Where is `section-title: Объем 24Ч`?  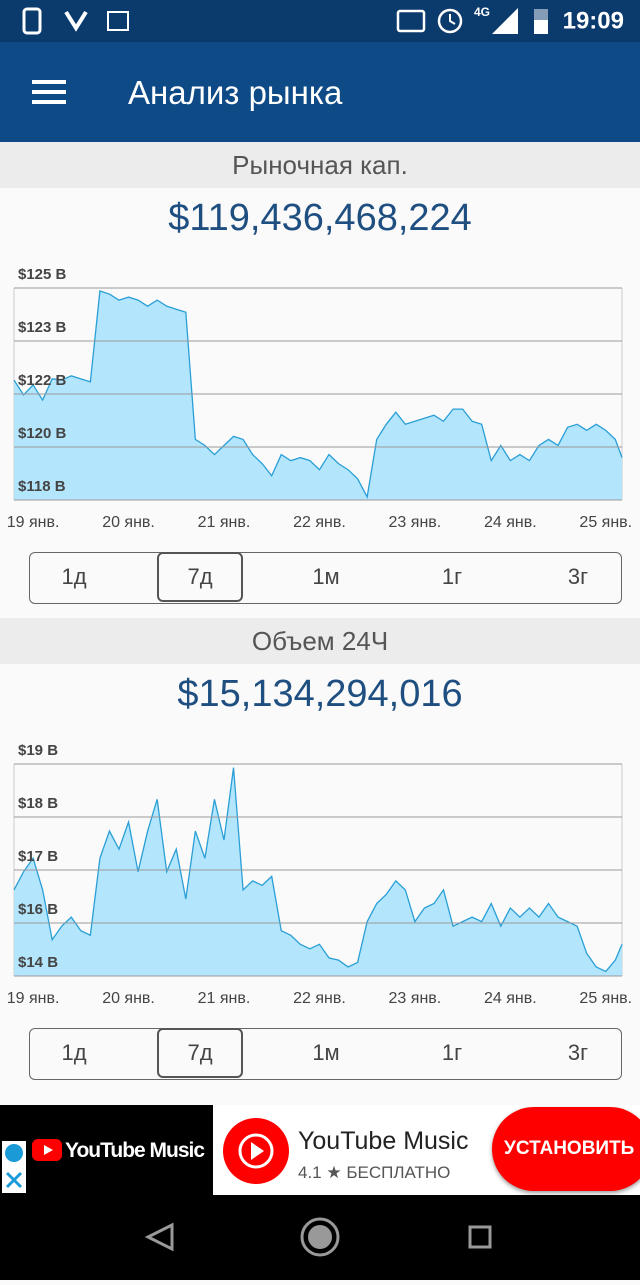 section-title: Объем 24Ч is located at coordinates (320, 641).